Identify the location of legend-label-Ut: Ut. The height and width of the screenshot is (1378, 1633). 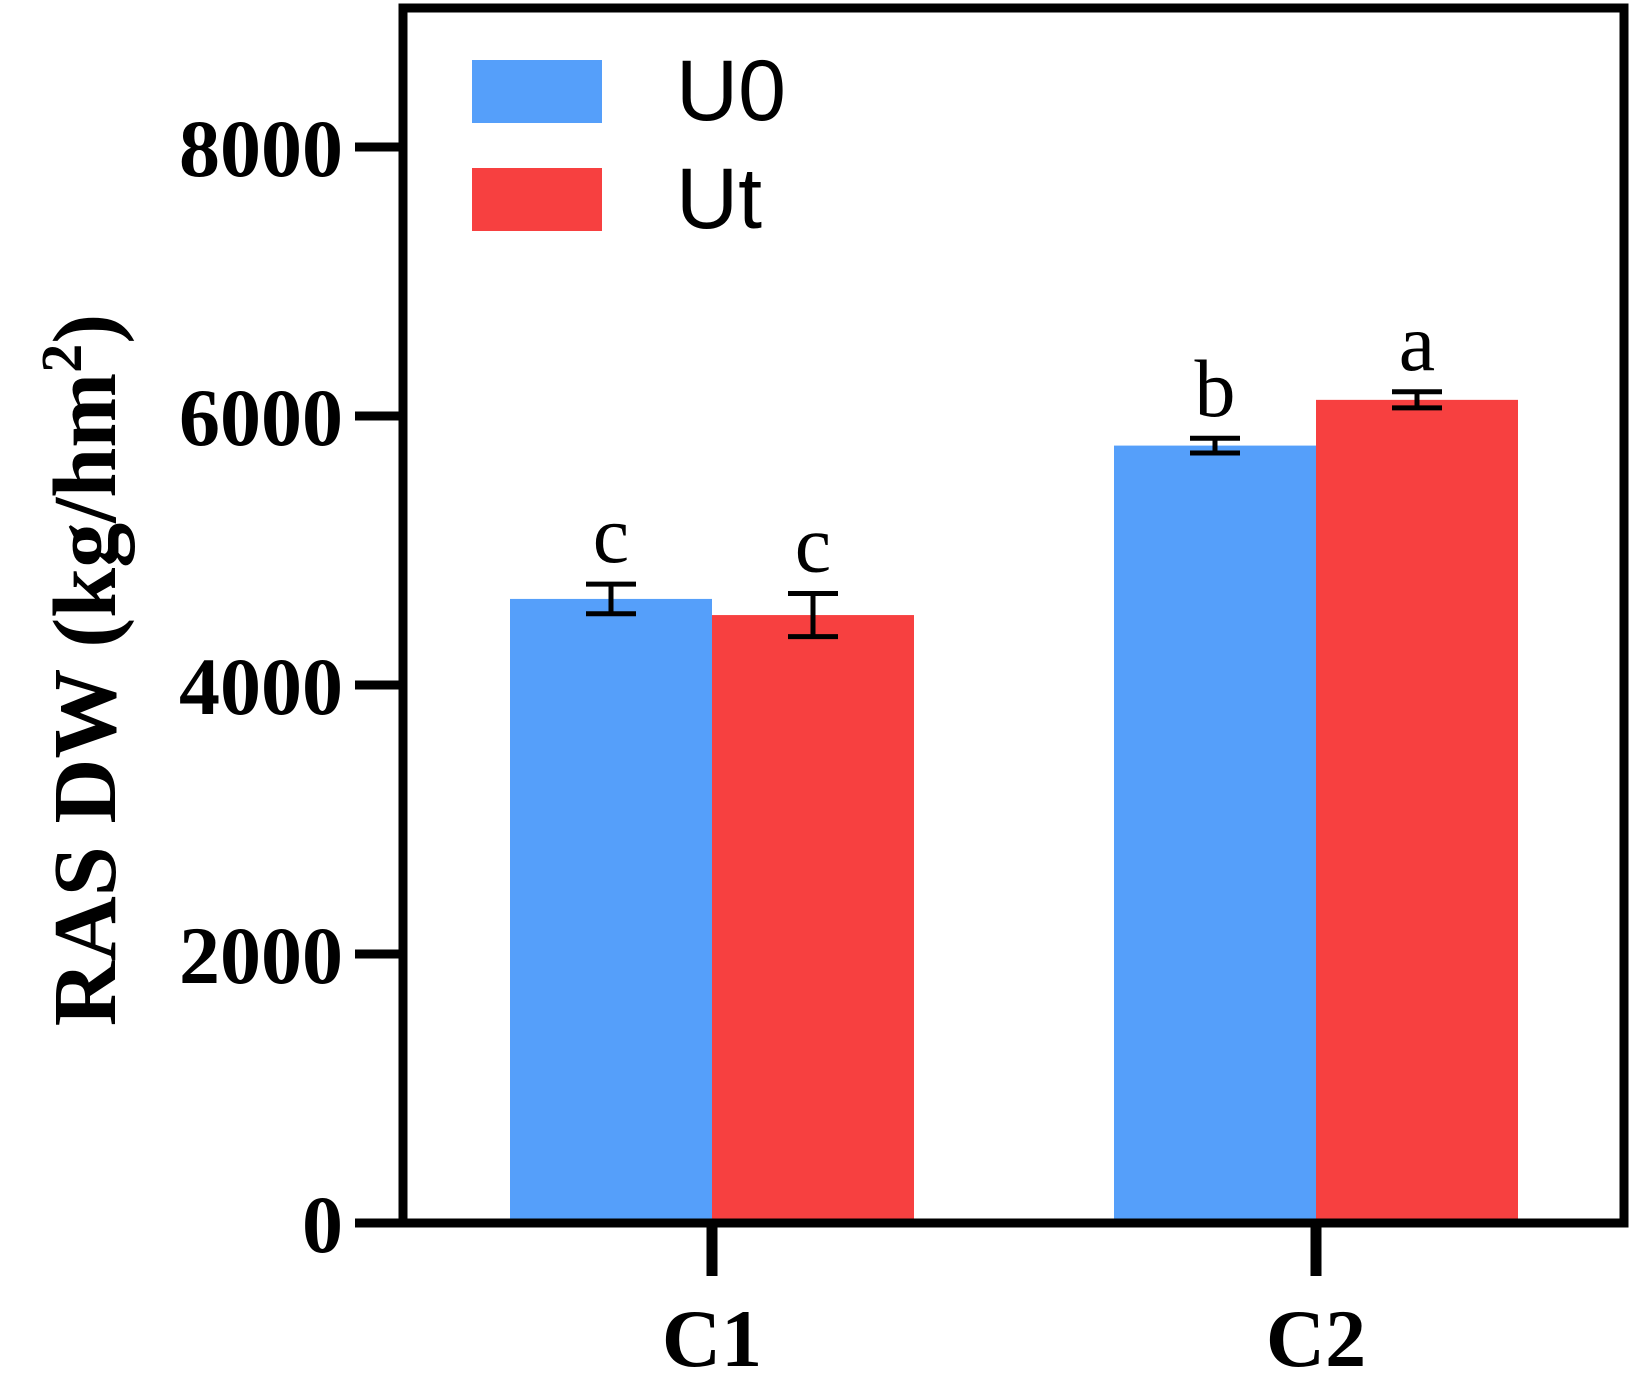
(719, 199).